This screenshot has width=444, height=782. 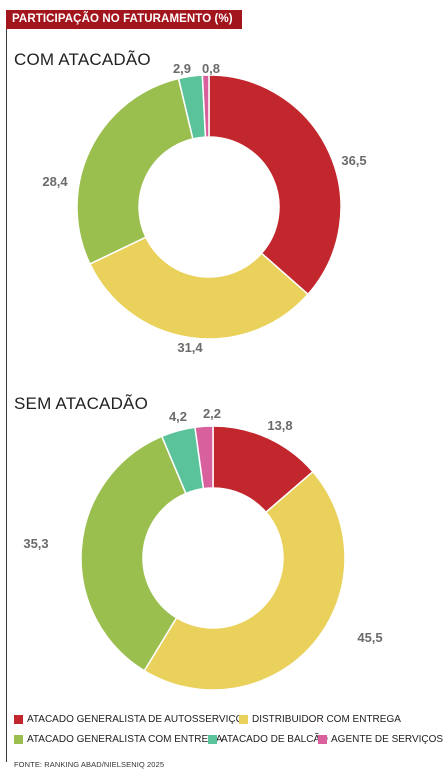 I want to click on slice-value-label: 45,5, so click(x=369, y=637).